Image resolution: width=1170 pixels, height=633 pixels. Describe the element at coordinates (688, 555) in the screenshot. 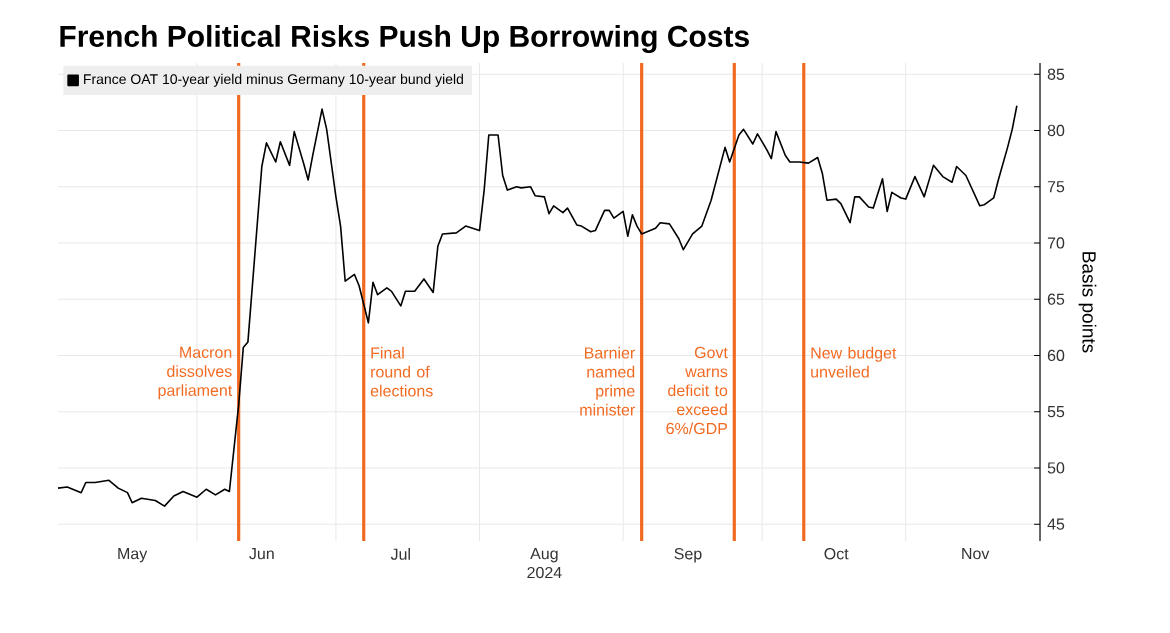

I see `x-tick-label: Sep` at that location.